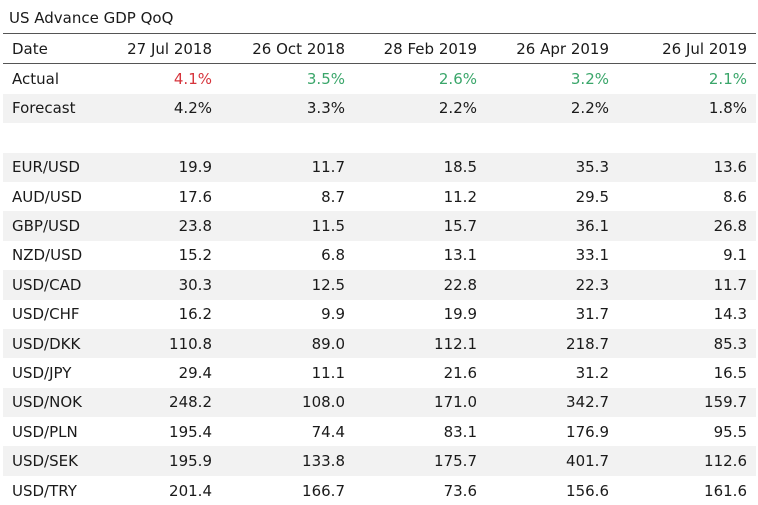 Image resolution: width=758 pixels, height=505 pixels. Describe the element at coordinates (47, 402) in the screenshot. I see `row-label: USD/NOK` at that location.